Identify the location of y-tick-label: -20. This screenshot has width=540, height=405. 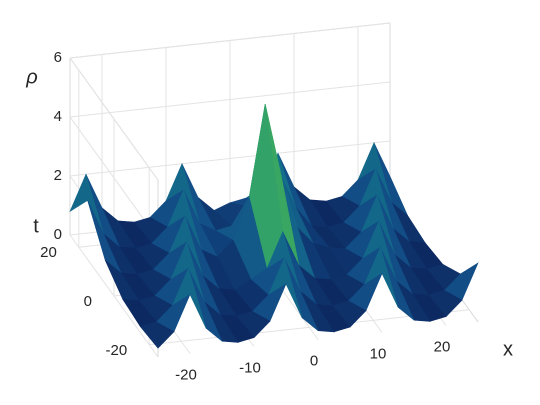
(117, 350).